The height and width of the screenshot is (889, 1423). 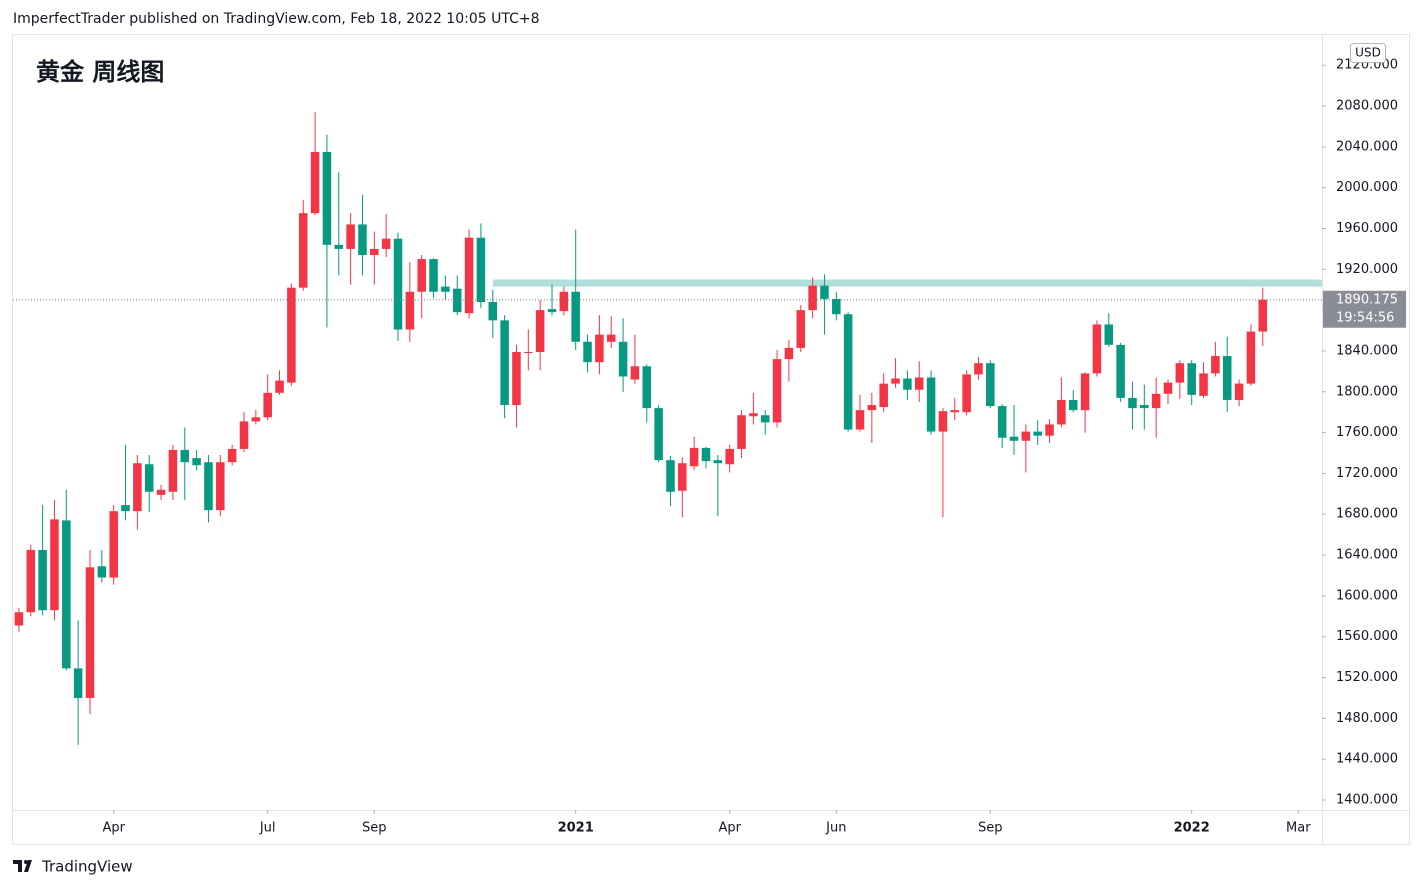 I want to click on y-tick-label: 1440.000, so click(x=1367, y=759).